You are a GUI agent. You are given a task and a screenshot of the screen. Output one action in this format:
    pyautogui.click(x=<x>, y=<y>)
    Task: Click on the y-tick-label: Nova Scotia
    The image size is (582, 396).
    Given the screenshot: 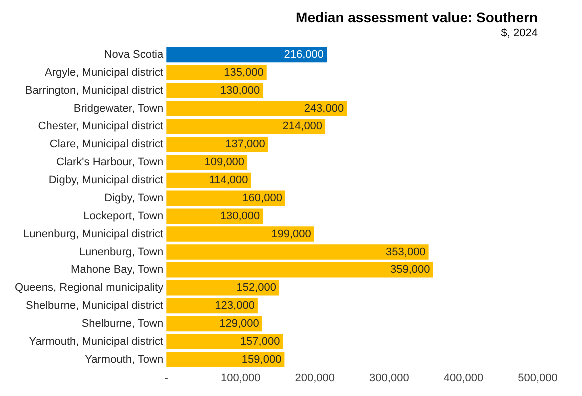 What is the action you would take?
    pyautogui.click(x=134, y=55)
    